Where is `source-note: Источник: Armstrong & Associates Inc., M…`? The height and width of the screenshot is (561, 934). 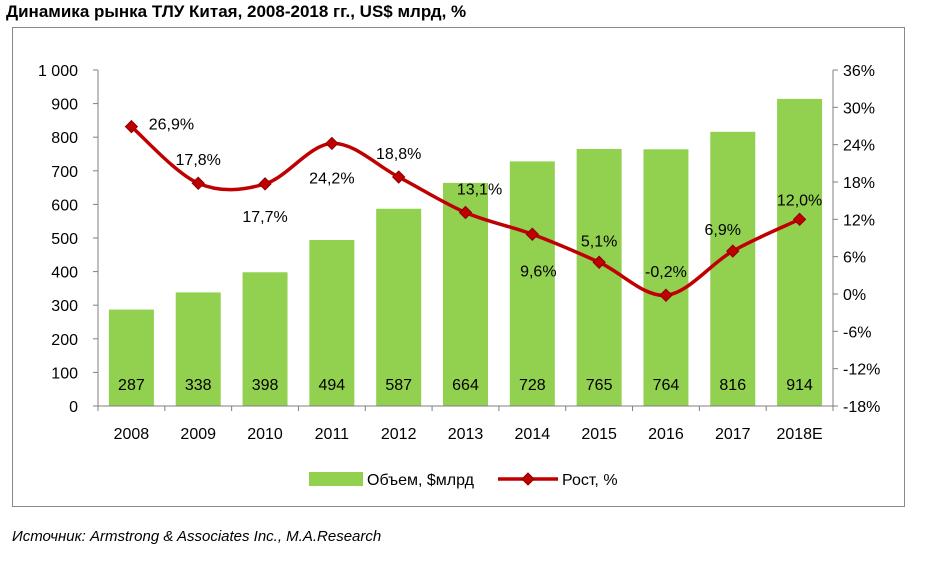 source-note: Источник: Armstrong & Associates Inc., M… is located at coordinates (197, 536).